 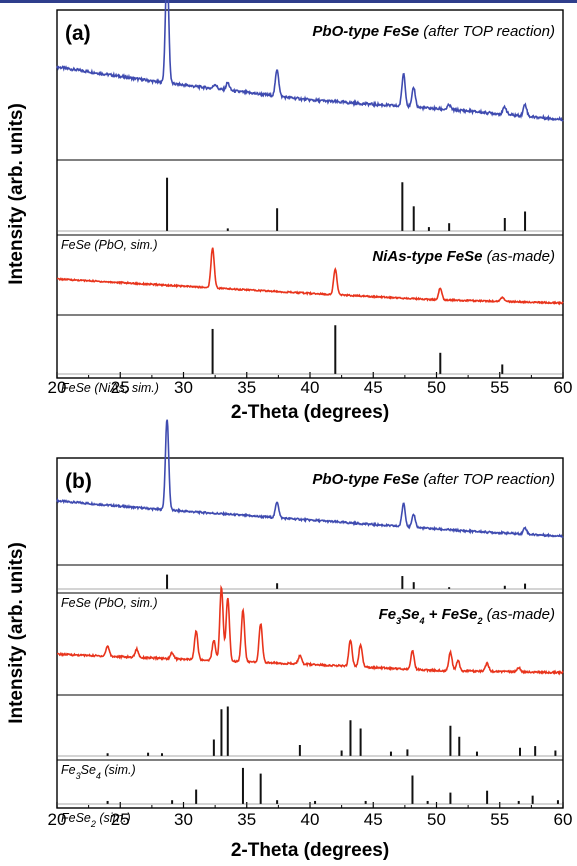 I want to click on simulated-pattern: Fe3Se4 (sim.), so click(x=310, y=737).